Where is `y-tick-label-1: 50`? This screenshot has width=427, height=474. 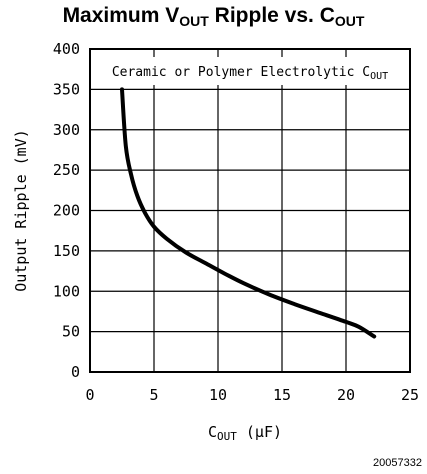 y-tick-label-1: 50 is located at coordinates (71, 332).